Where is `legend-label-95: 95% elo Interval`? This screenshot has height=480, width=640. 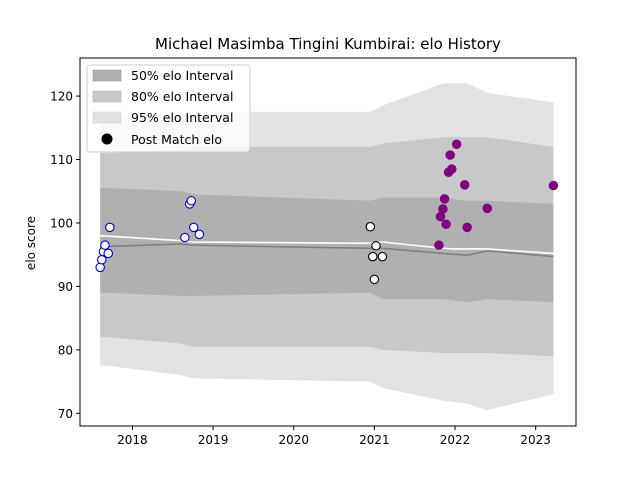
legend-label-95: 95% elo Interval is located at coordinates (182, 117).